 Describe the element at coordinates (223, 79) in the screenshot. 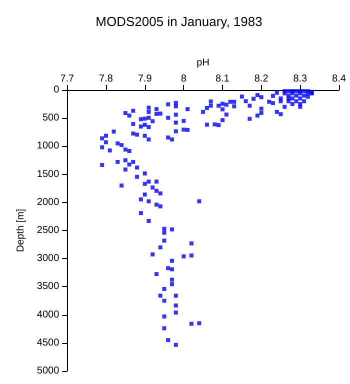

I see `x-tick-label: 8.1` at that location.